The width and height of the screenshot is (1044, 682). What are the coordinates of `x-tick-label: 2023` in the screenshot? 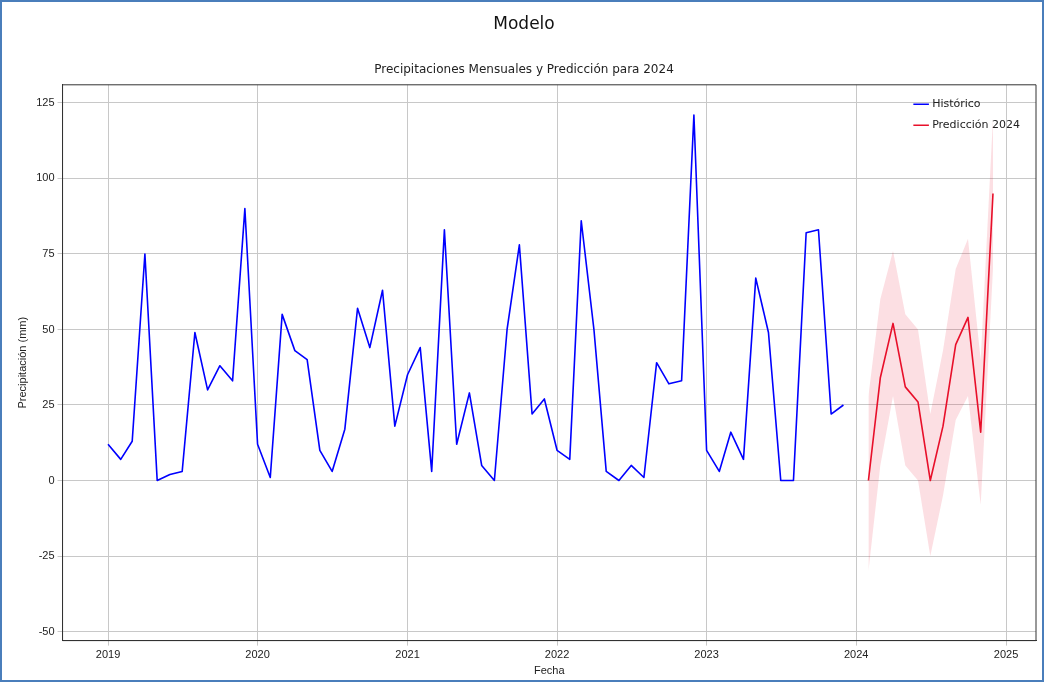 It's located at (706, 654).